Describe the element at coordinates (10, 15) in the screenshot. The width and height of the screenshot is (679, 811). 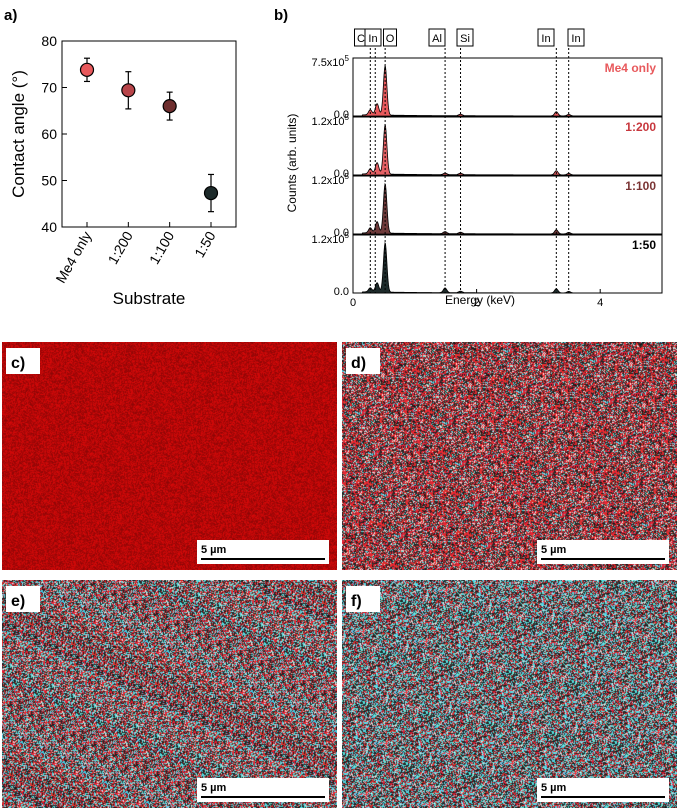
I see `panel-label-a: a)` at that location.